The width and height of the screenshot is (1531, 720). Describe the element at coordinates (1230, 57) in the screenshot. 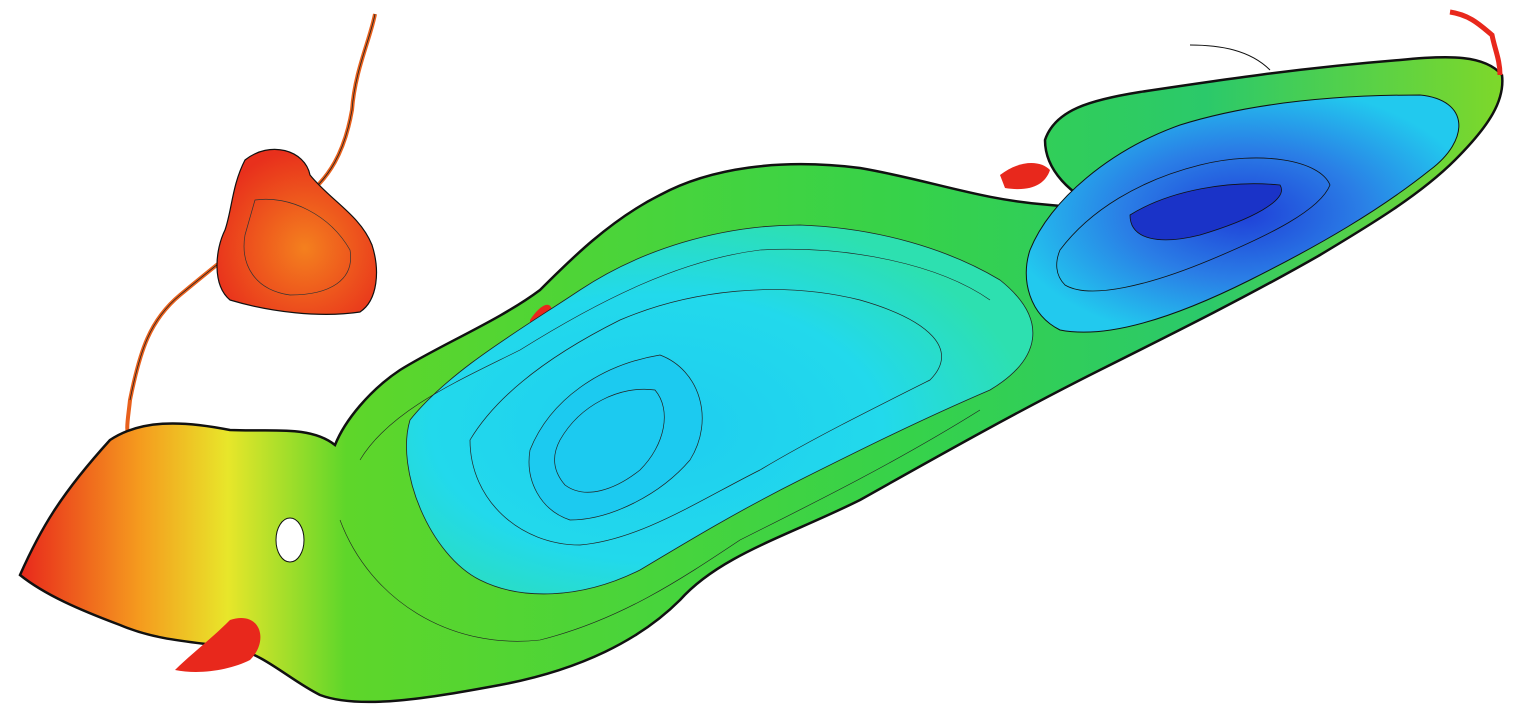

I see `shore-feature` at that location.